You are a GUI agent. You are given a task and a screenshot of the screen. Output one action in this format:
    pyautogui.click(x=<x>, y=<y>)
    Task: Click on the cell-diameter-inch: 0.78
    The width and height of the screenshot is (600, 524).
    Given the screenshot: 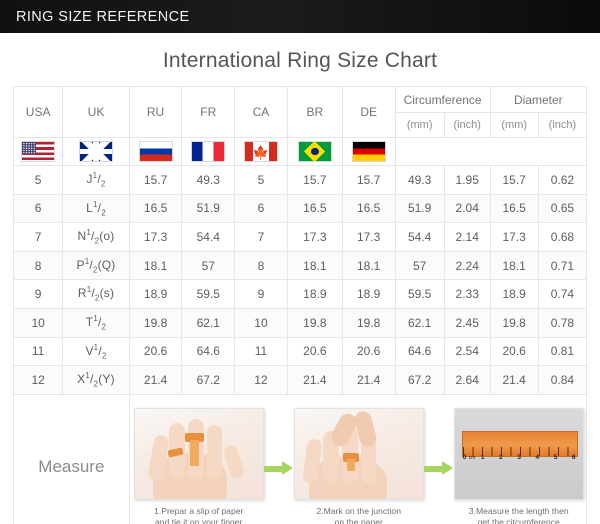 What is the action you would take?
    pyautogui.click(x=562, y=322)
    